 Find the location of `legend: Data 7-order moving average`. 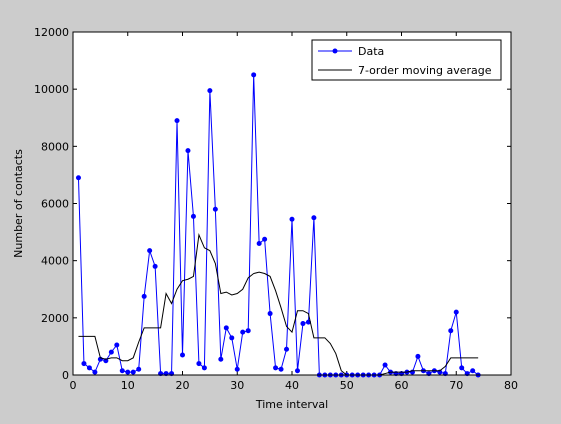

legend: Data 7-order moving average is located at coordinates (406, 60).